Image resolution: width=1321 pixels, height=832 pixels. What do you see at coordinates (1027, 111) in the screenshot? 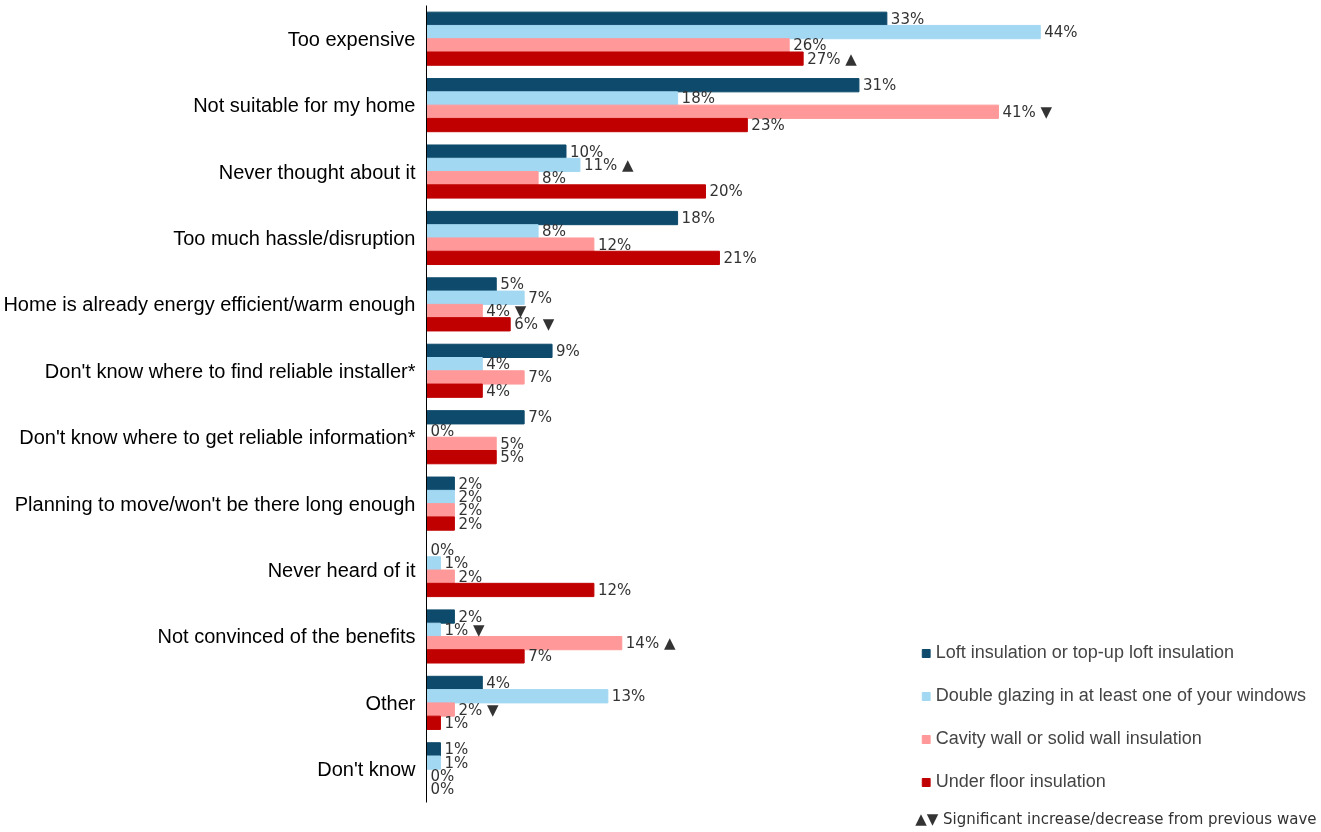
I see `data-label: 41% ▼` at bounding box center [1027, 111].